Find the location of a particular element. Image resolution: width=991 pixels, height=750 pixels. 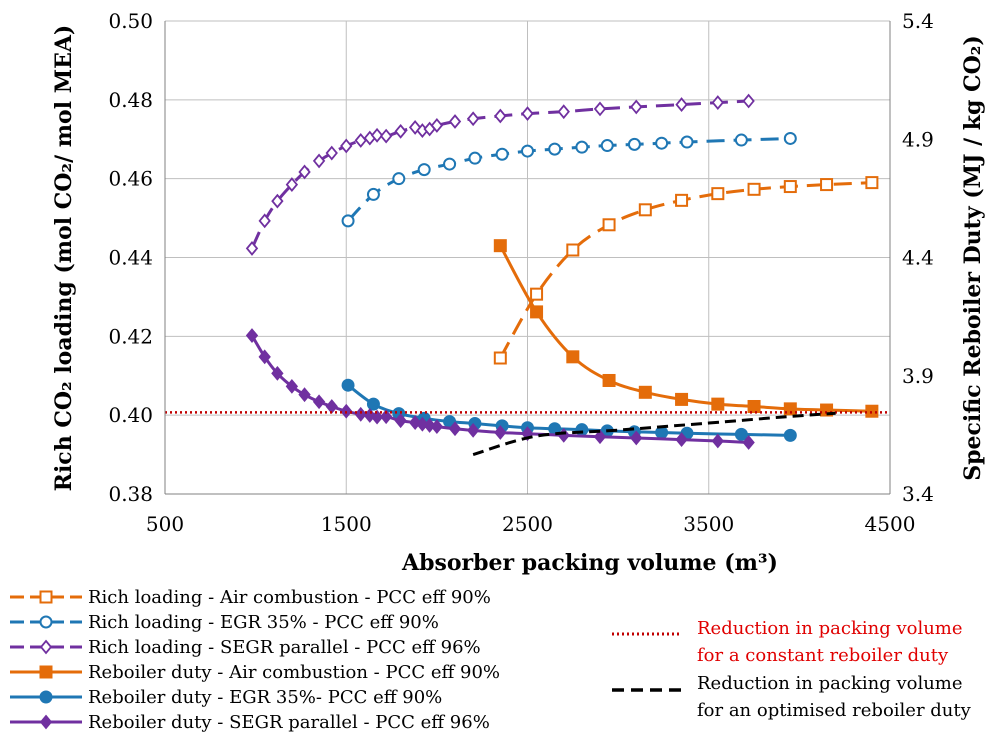

x-tick-label: 500 is located at coordinates (165, 524).